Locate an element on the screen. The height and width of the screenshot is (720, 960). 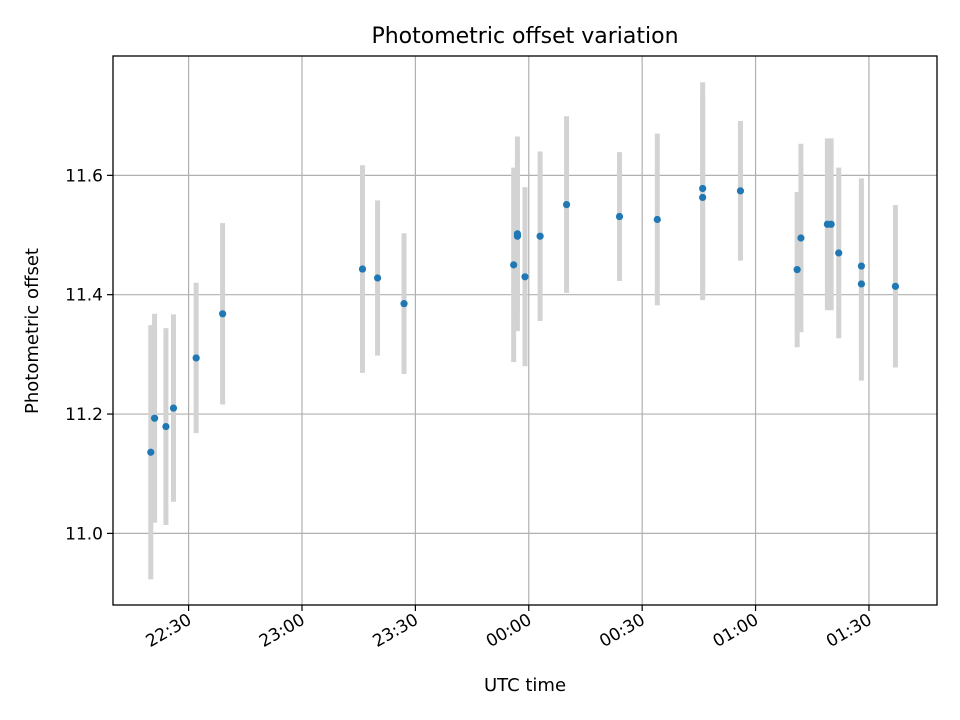
y-axis-ticks: 11.0 11.2 11.4 11.6 is located at coordinates (89, 355).